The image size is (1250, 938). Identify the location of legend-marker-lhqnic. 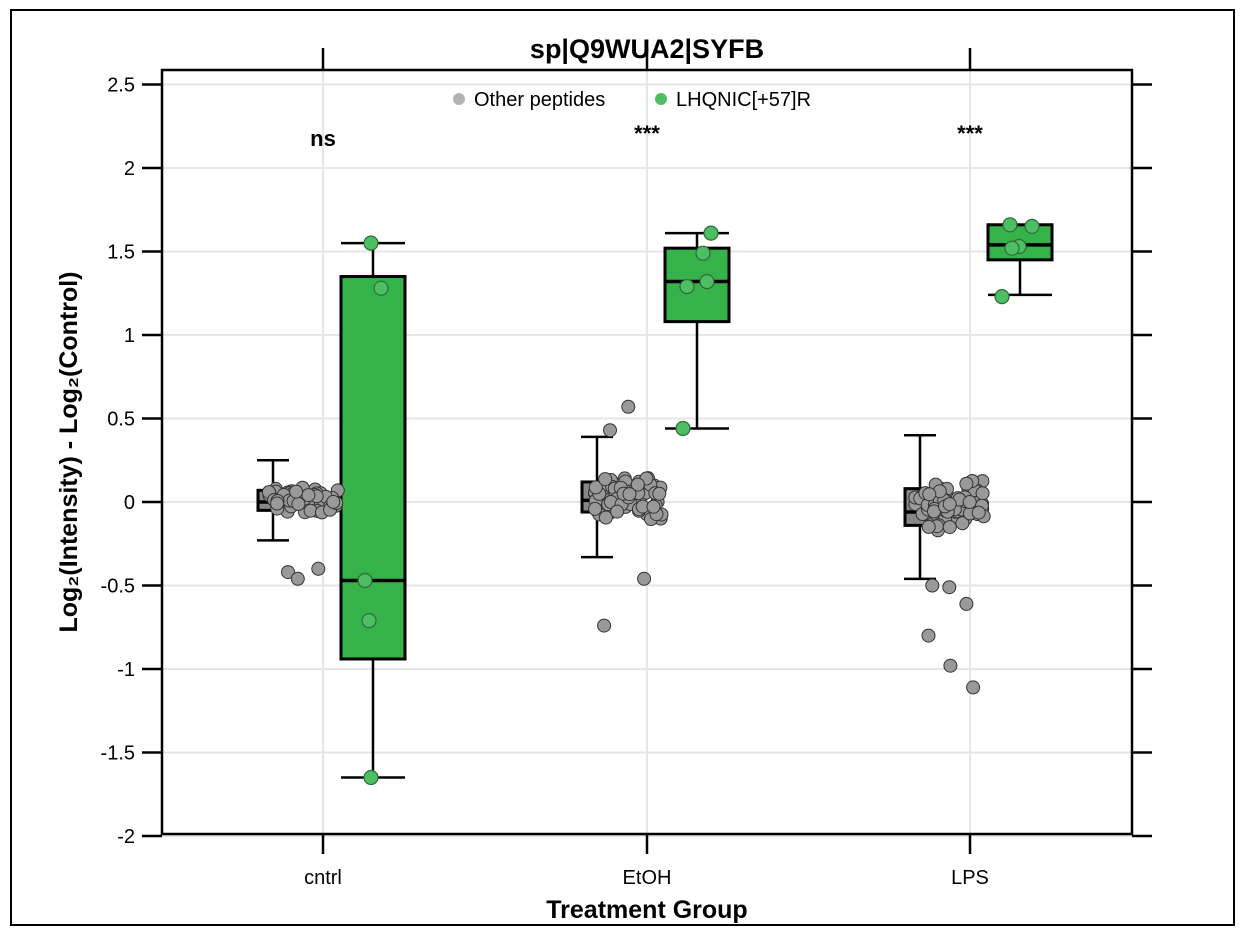
(661, 99).